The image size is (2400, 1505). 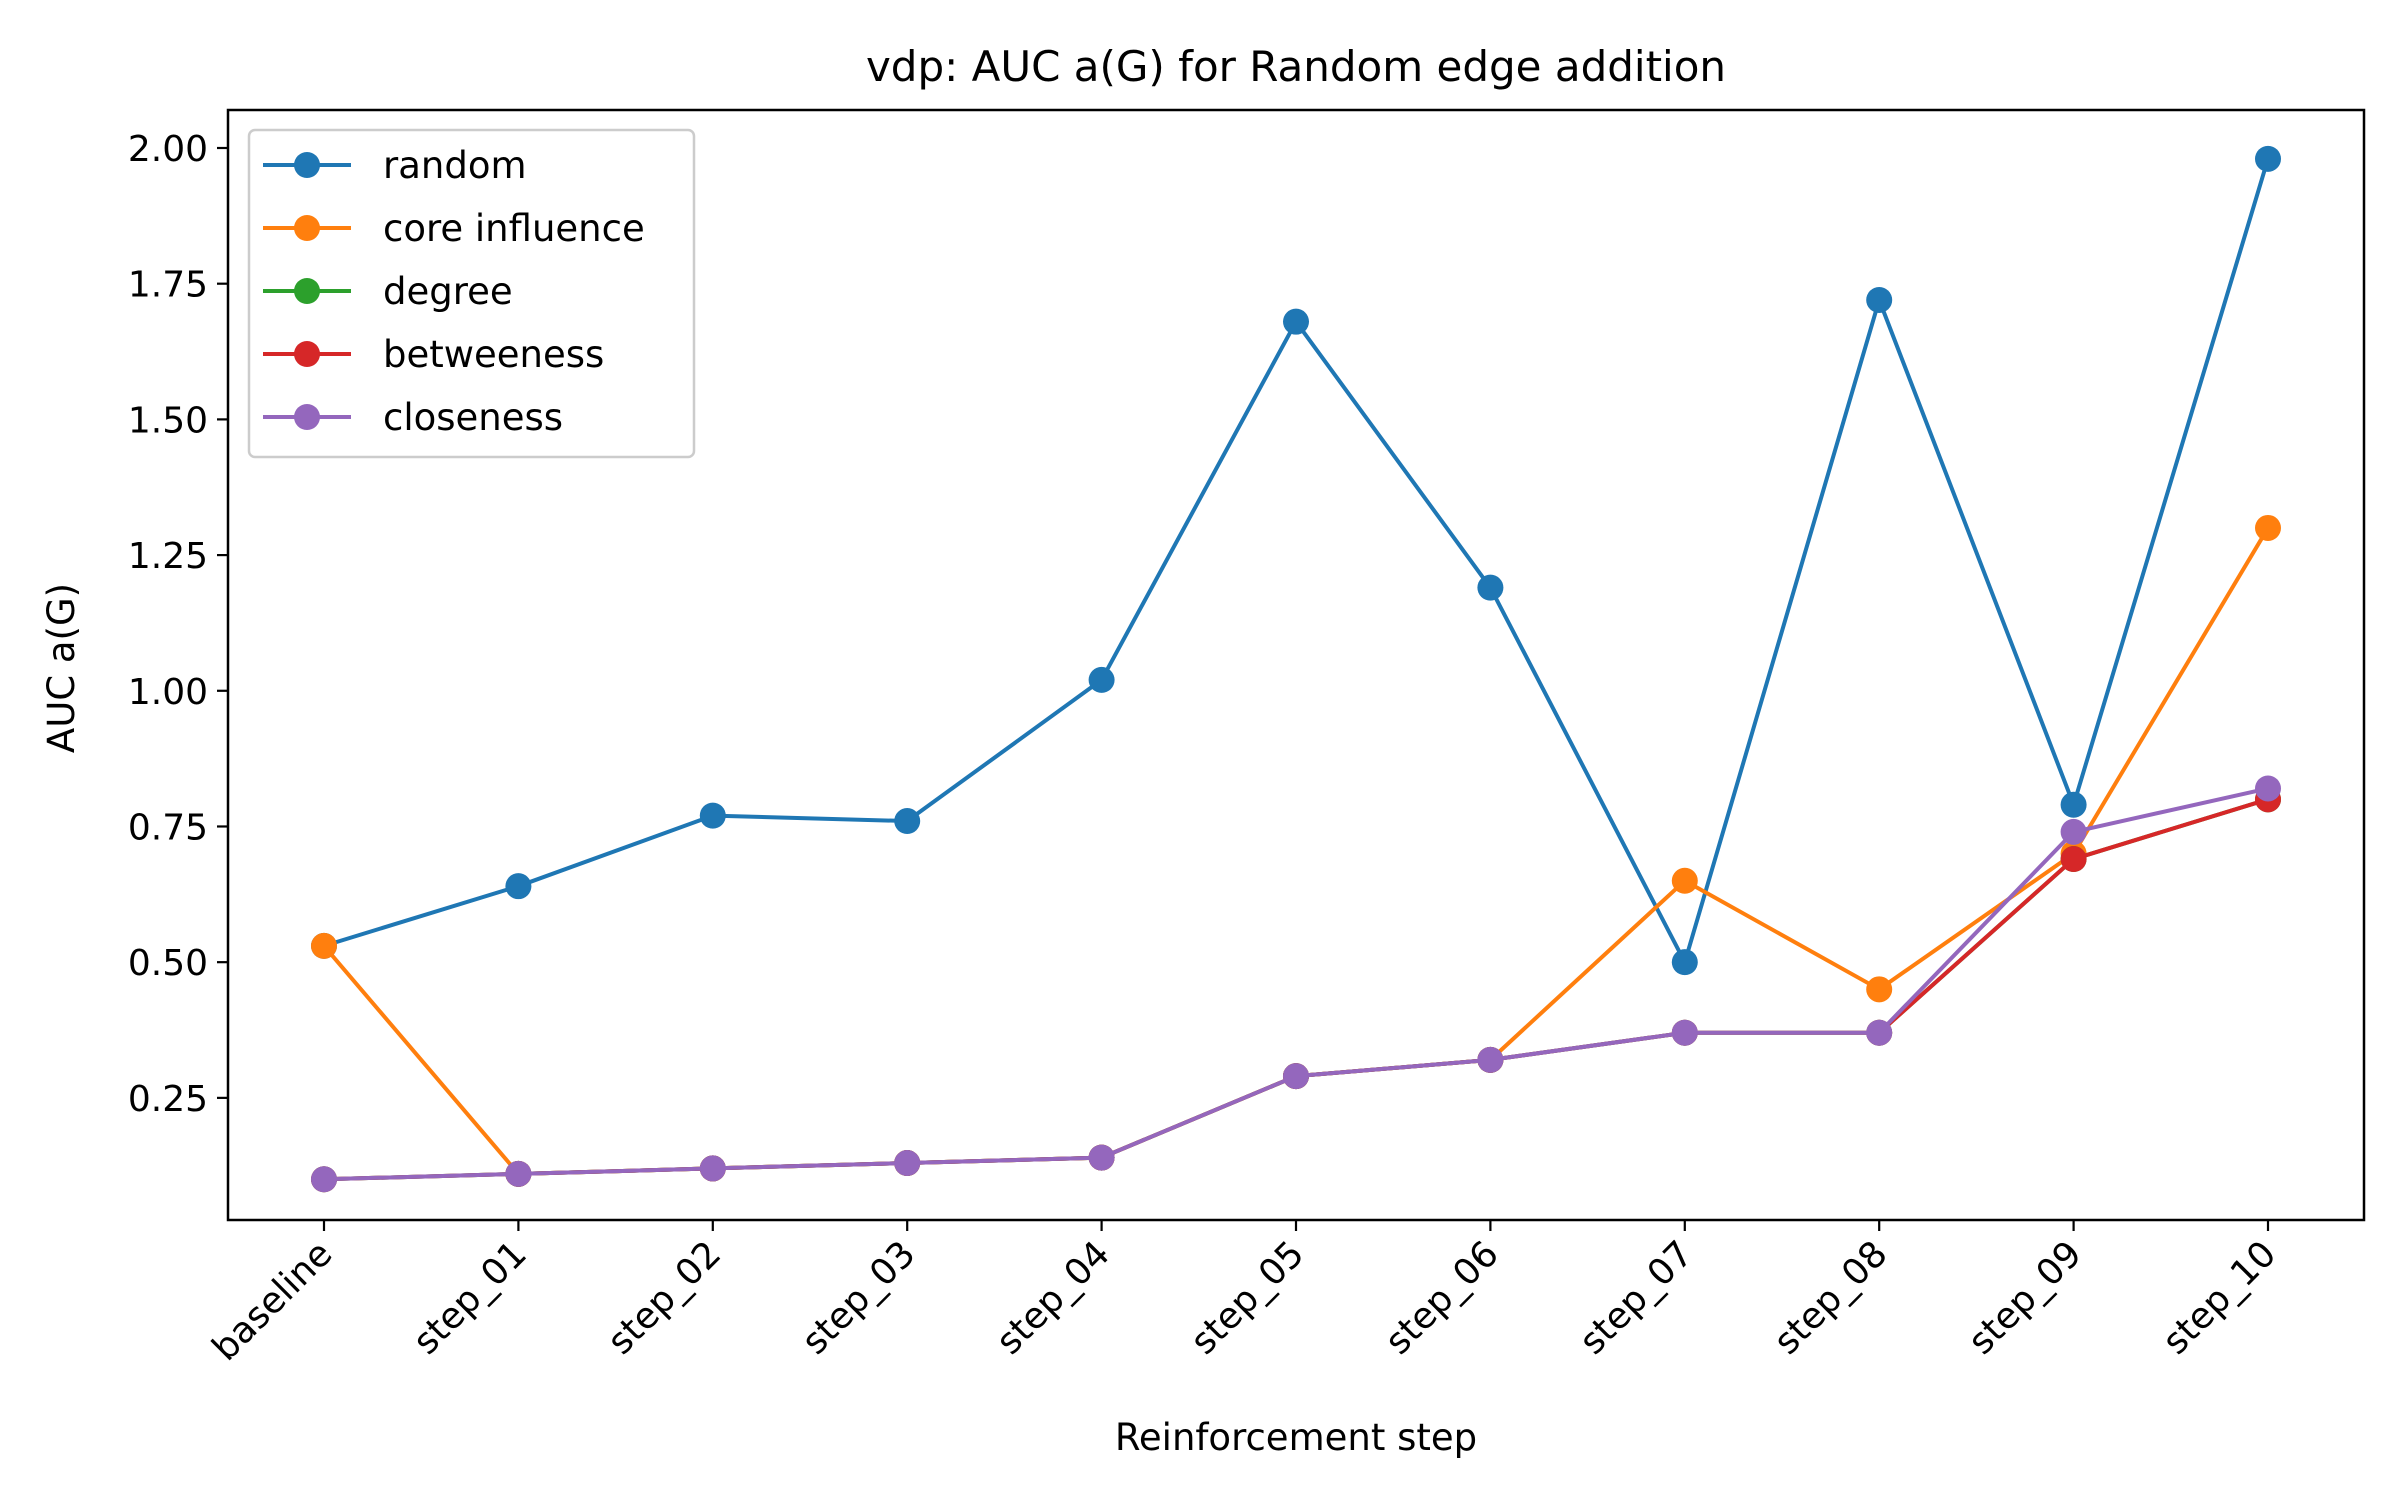 What do you see at coordinates (448, 291) in the screenshot?
I see `legend-label: degree` at bounding box center [448, 291].